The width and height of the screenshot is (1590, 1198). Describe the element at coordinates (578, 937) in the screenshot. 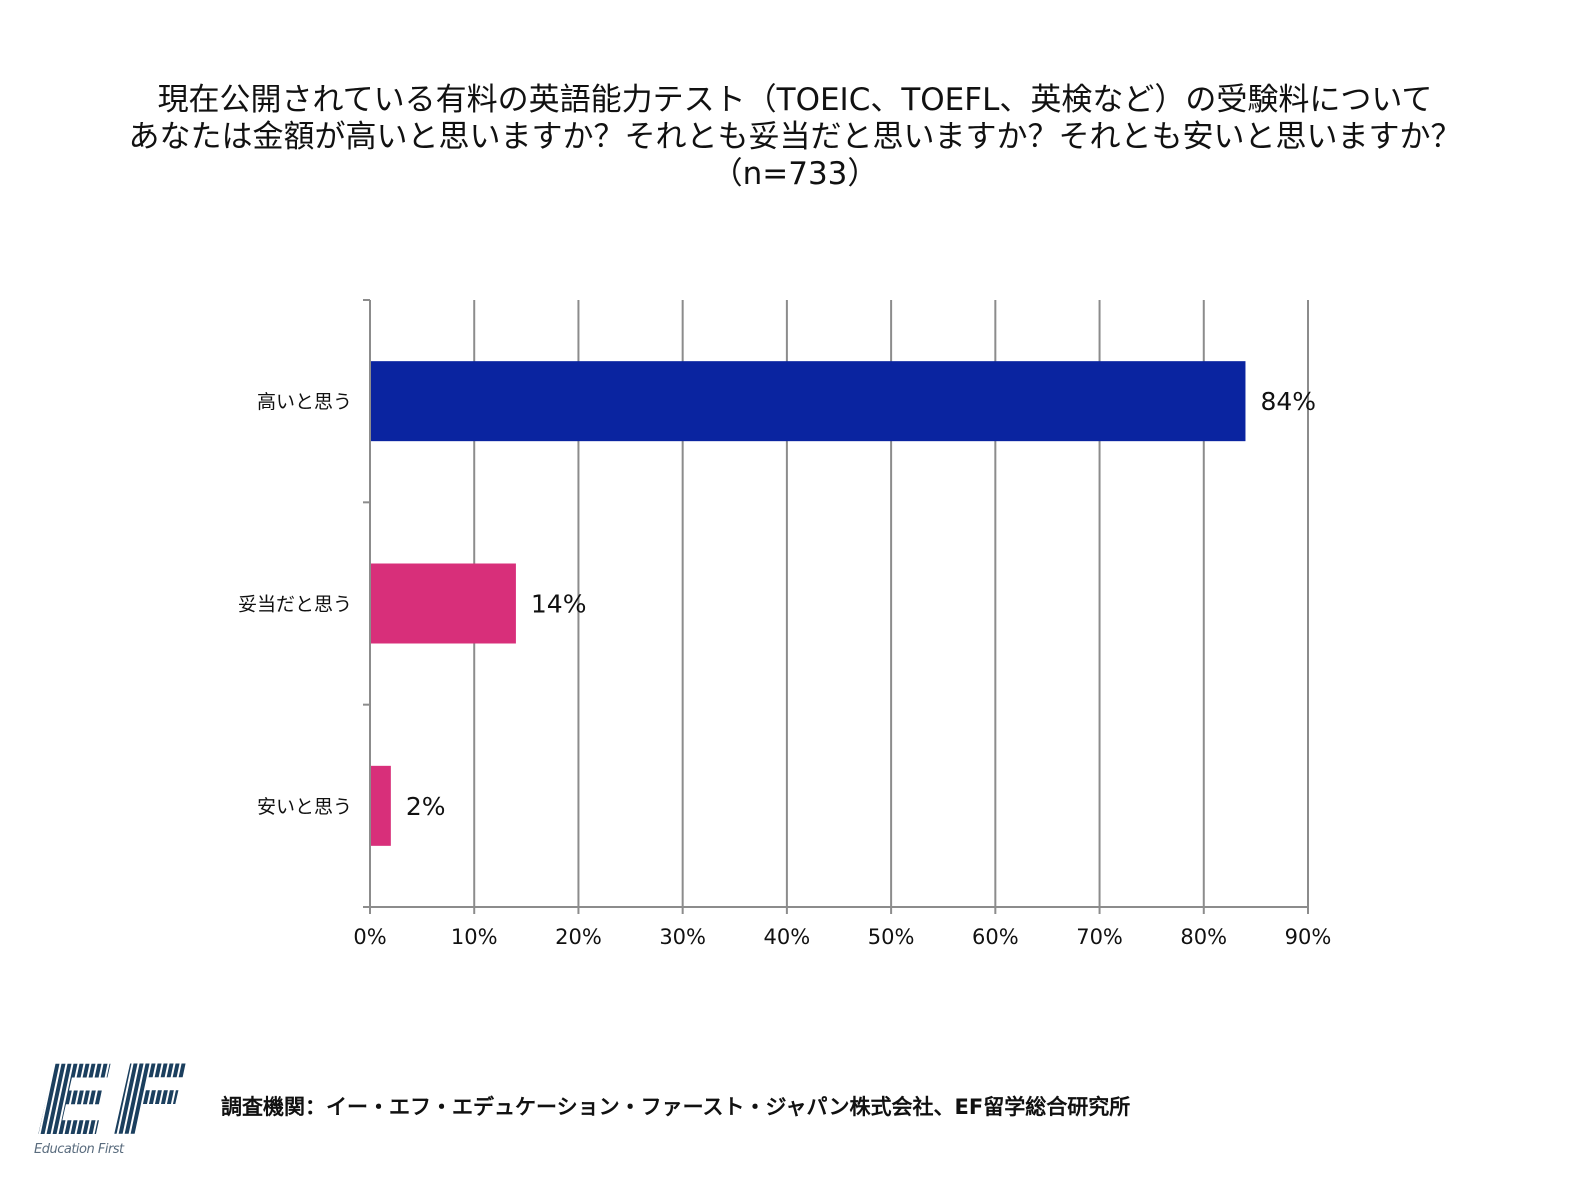

I see `x-tick-label: 20%` at that location.